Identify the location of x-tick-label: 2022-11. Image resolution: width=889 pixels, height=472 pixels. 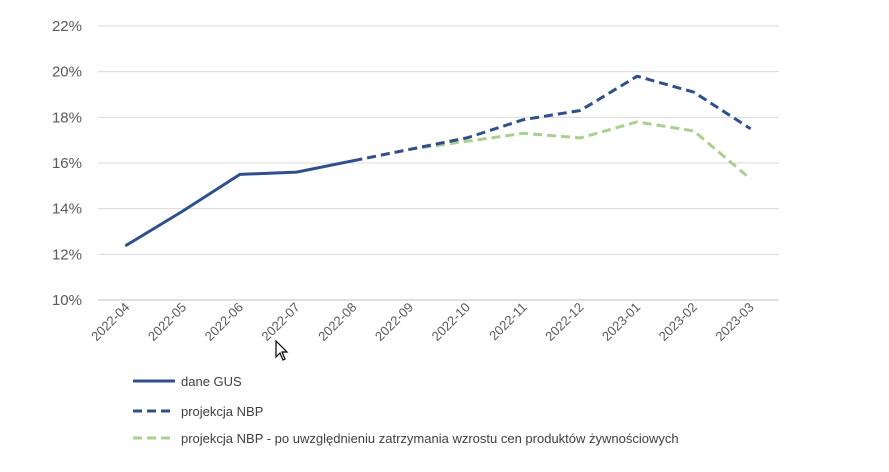
(508, 322).